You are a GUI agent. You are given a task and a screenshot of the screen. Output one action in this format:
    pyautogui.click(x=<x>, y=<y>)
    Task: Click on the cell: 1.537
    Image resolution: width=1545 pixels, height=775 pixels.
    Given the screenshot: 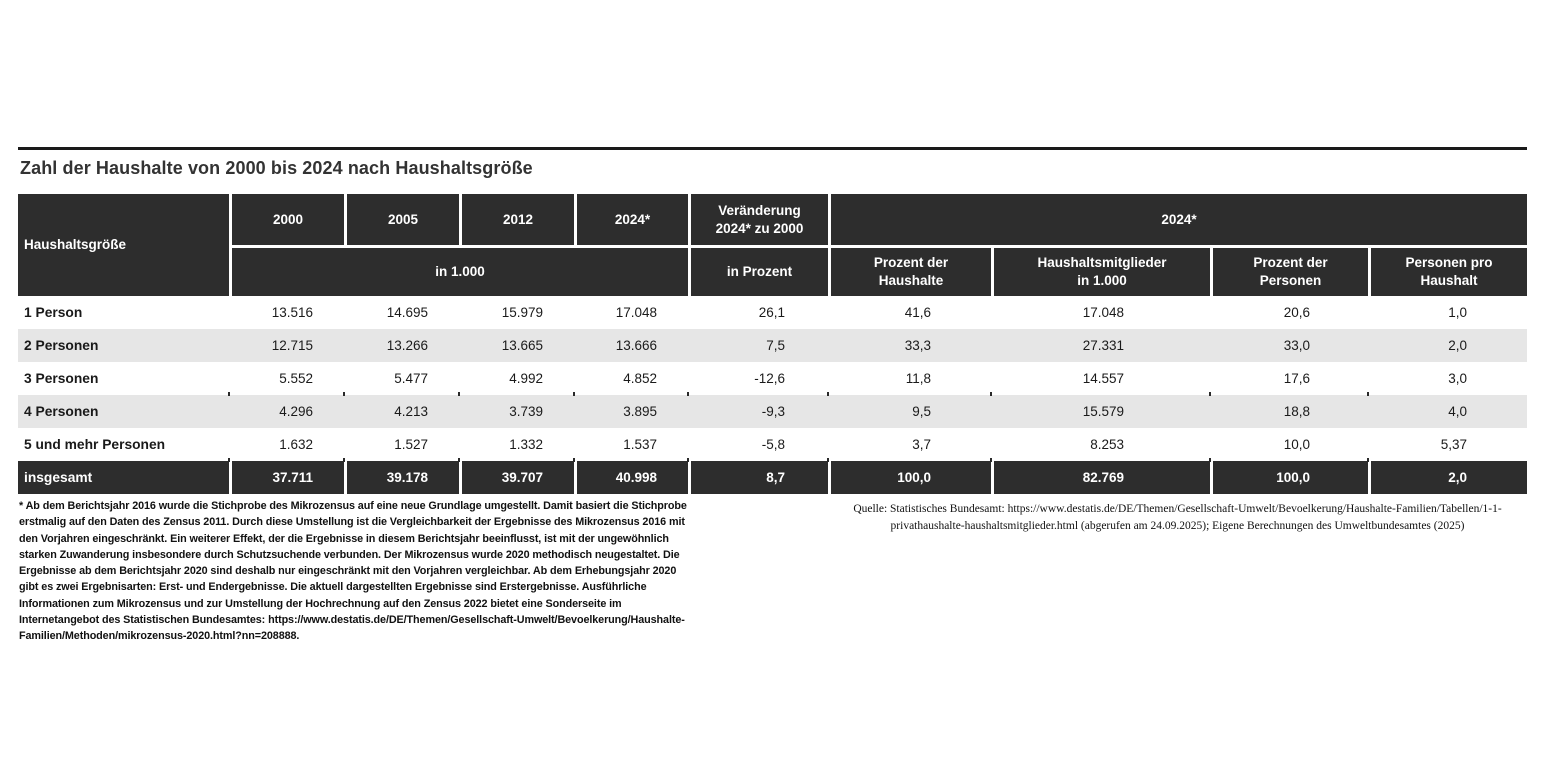 What is the action you would take?
    pyautogui.click(x=640, y=444)
    